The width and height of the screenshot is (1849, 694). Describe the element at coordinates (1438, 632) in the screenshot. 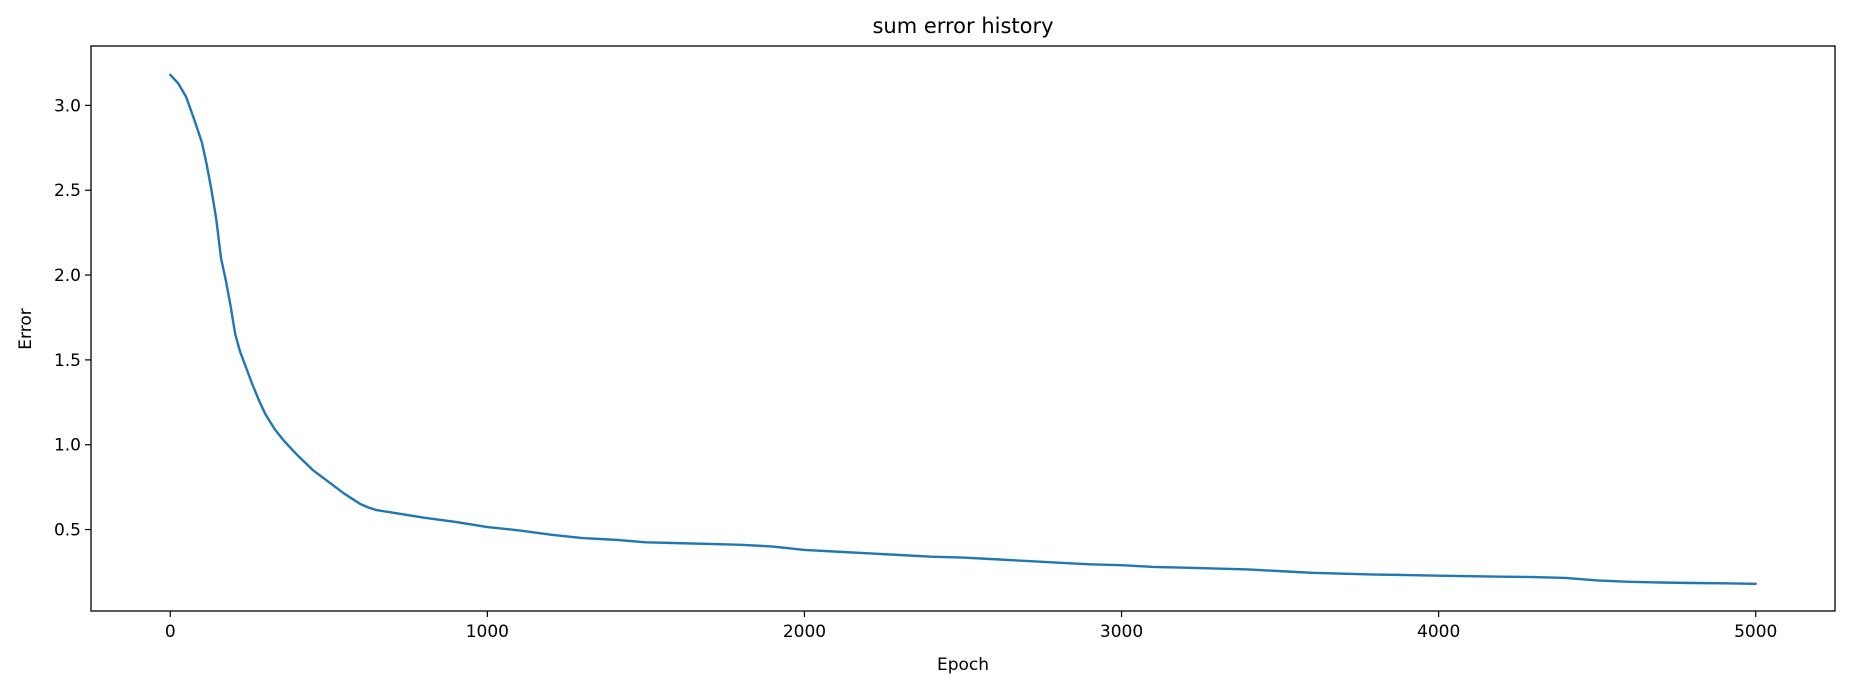

I see `x-tick-label: 4000` at that location.